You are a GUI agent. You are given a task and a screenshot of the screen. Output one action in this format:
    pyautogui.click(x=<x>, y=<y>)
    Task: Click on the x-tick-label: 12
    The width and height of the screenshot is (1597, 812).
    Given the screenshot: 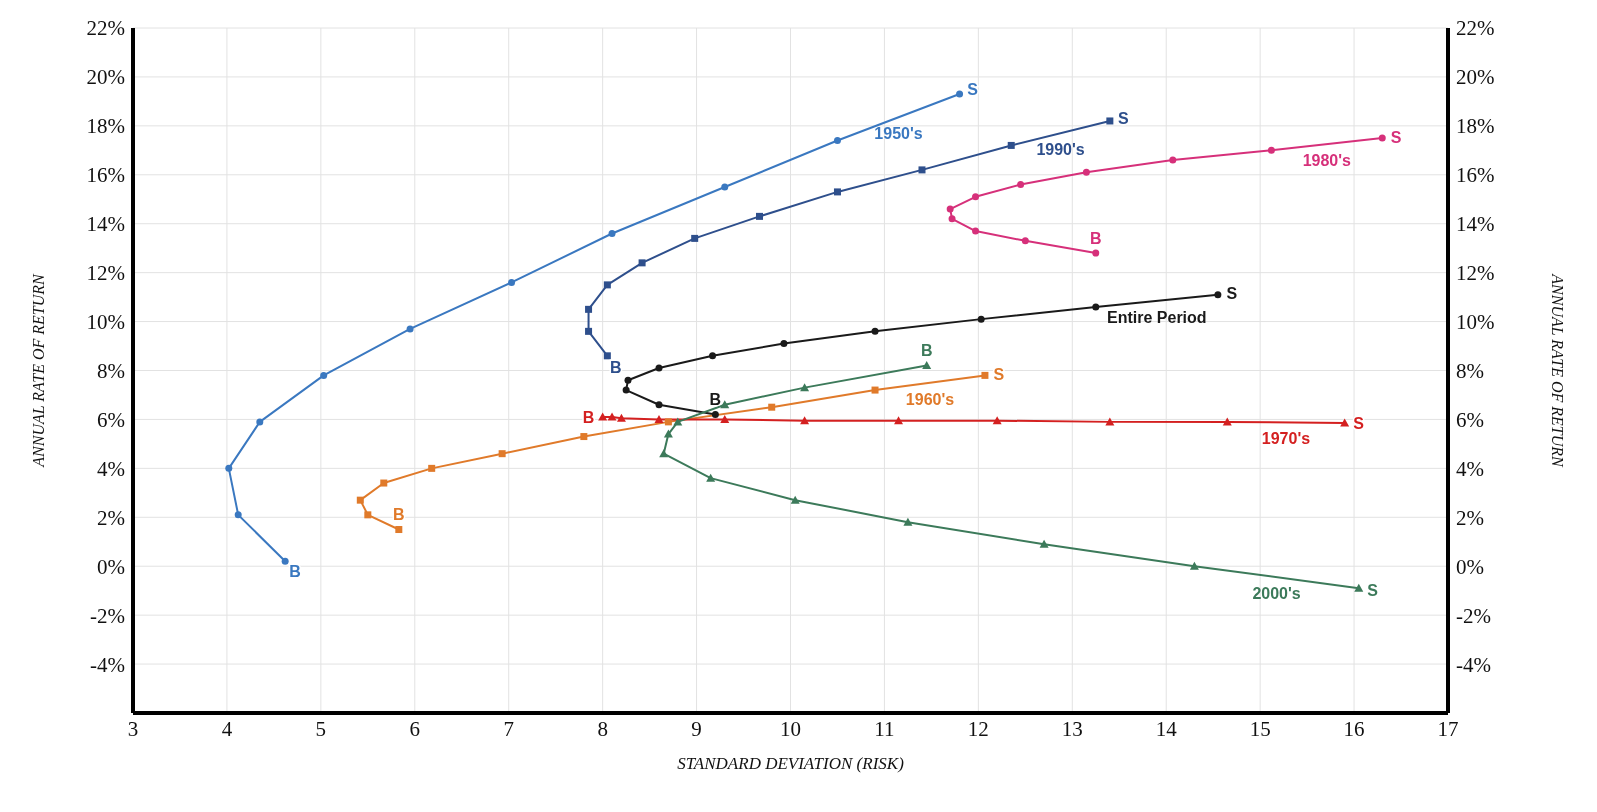 What is the action you would take?
    pyautogui.click(x=978, y=728)
    